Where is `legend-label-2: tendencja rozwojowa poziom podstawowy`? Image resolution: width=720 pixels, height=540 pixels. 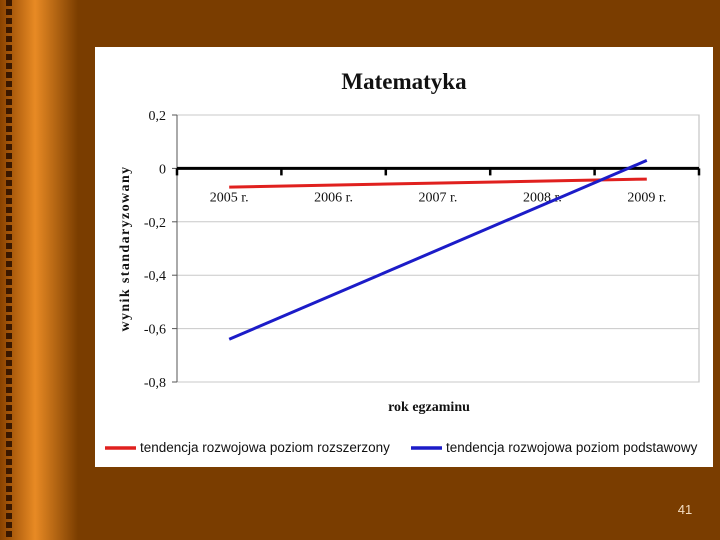
legend-label-2: tendencja rozwojowa poziom podstawowy is located at coordinates (572, 447).